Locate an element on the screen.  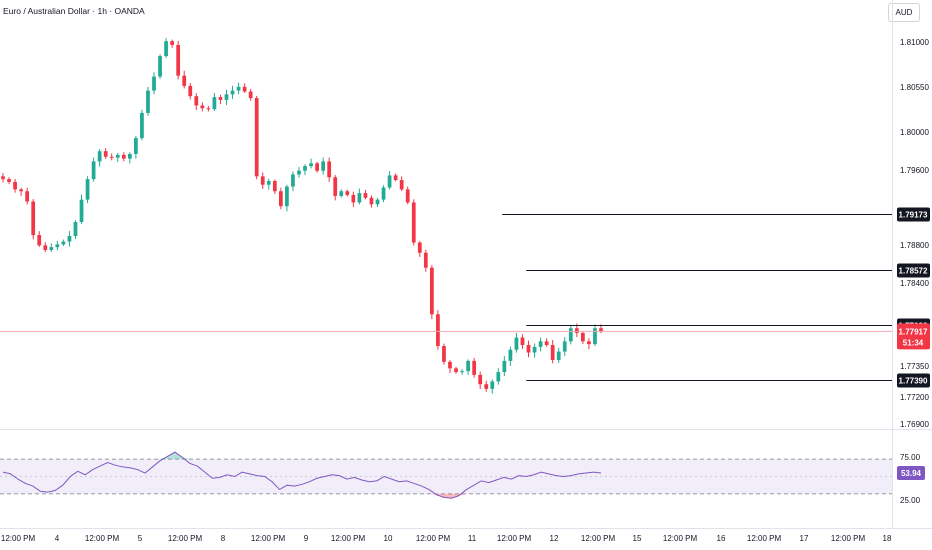
rsi-value-badge is located at coordinates (911, 473).